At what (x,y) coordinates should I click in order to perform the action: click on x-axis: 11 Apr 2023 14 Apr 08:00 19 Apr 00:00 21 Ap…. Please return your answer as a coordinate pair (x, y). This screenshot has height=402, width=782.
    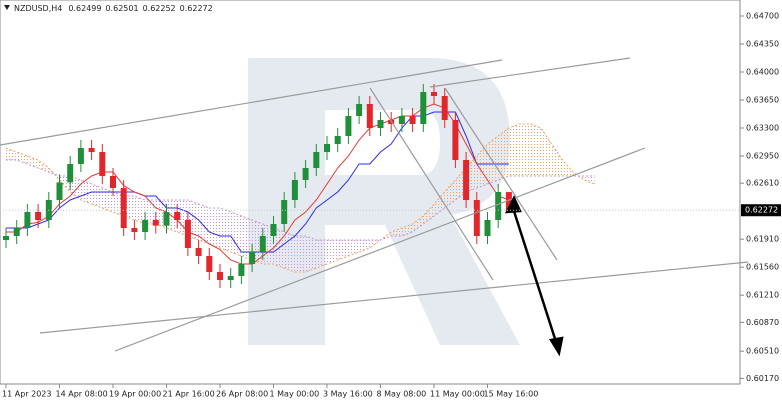
    Looking at the image, I should click on (270, 391).